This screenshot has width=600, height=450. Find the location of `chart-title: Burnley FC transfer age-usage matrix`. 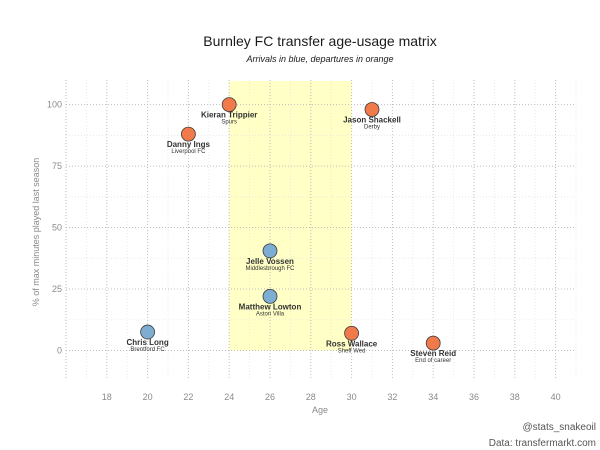

chart-title: Burnley FC transfer age-usage matrix is located at coordinates (319, 41).